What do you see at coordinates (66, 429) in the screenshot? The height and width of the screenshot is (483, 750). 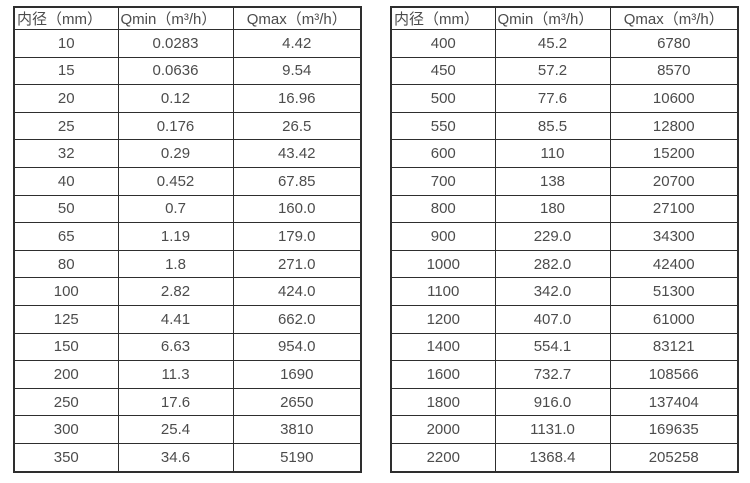 I see `table-cell: 300` at bounding box center [66, 429].